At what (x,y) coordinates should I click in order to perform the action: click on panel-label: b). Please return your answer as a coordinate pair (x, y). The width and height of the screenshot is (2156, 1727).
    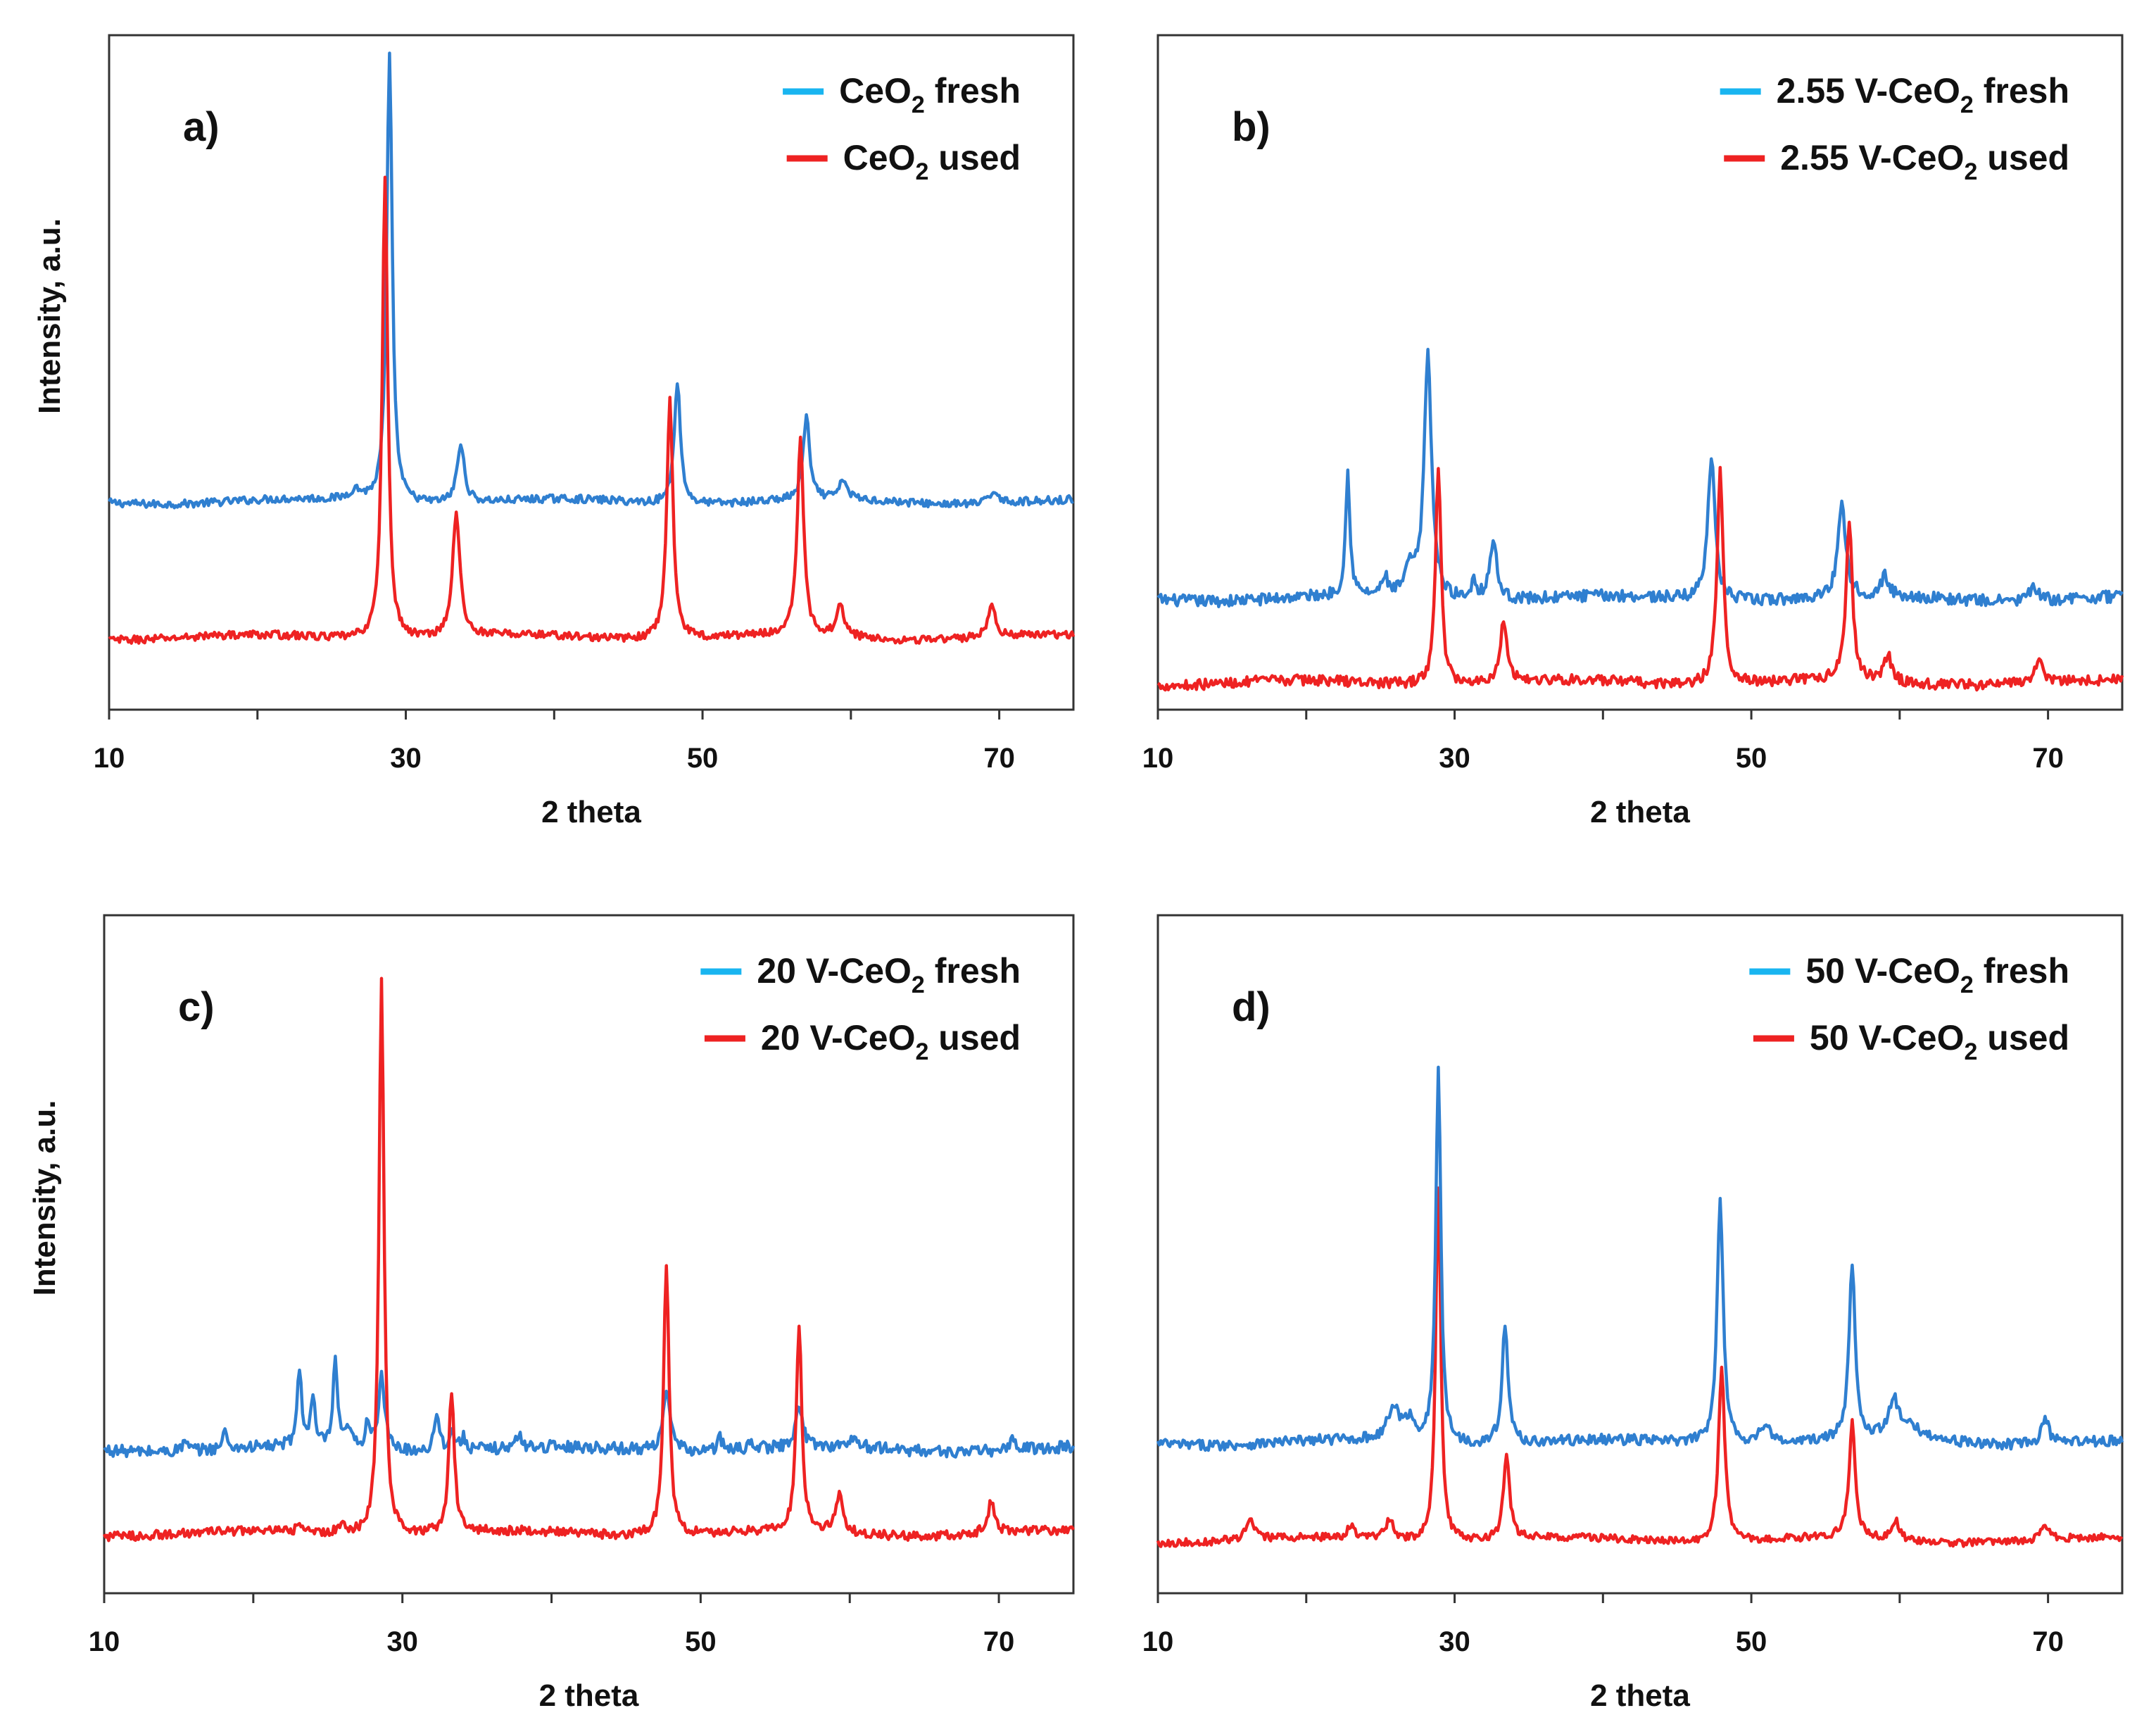
    Looking at the image, I should click on (1252, 127).